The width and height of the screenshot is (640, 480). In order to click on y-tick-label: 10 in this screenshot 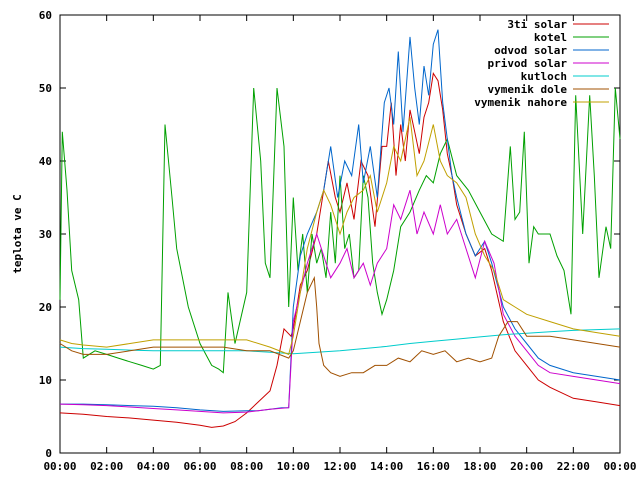, I will do `click(45, 380)`.